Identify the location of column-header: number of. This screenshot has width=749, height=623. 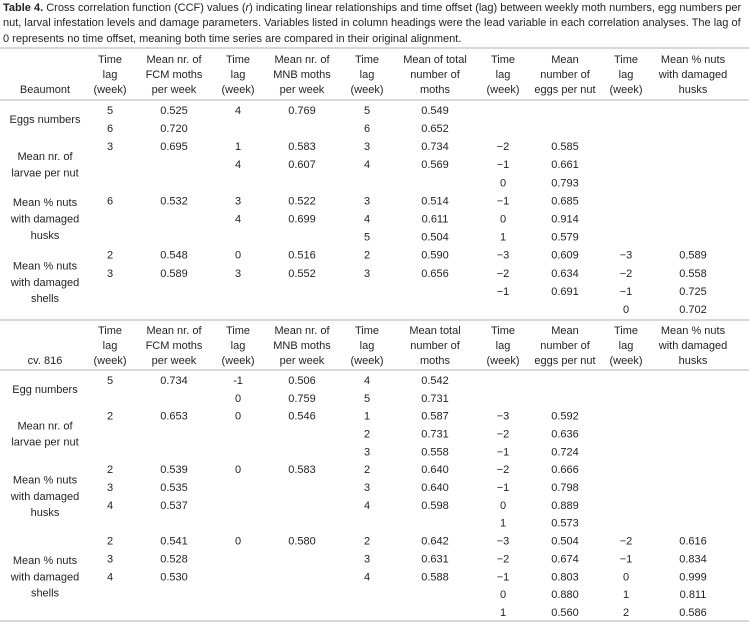
(435, 75).